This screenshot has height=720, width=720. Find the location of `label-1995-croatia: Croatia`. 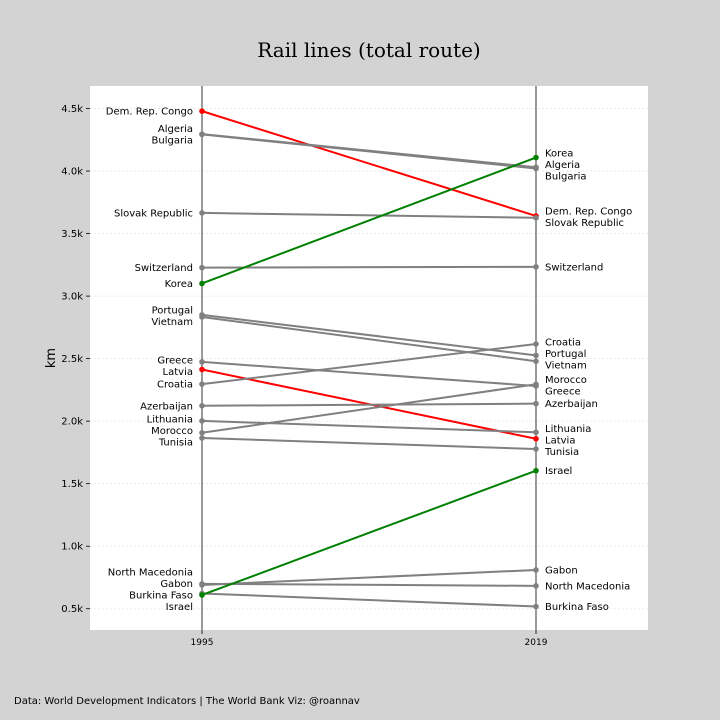

label-1995-croatia: Croatia is located at coordinates (175, 385).